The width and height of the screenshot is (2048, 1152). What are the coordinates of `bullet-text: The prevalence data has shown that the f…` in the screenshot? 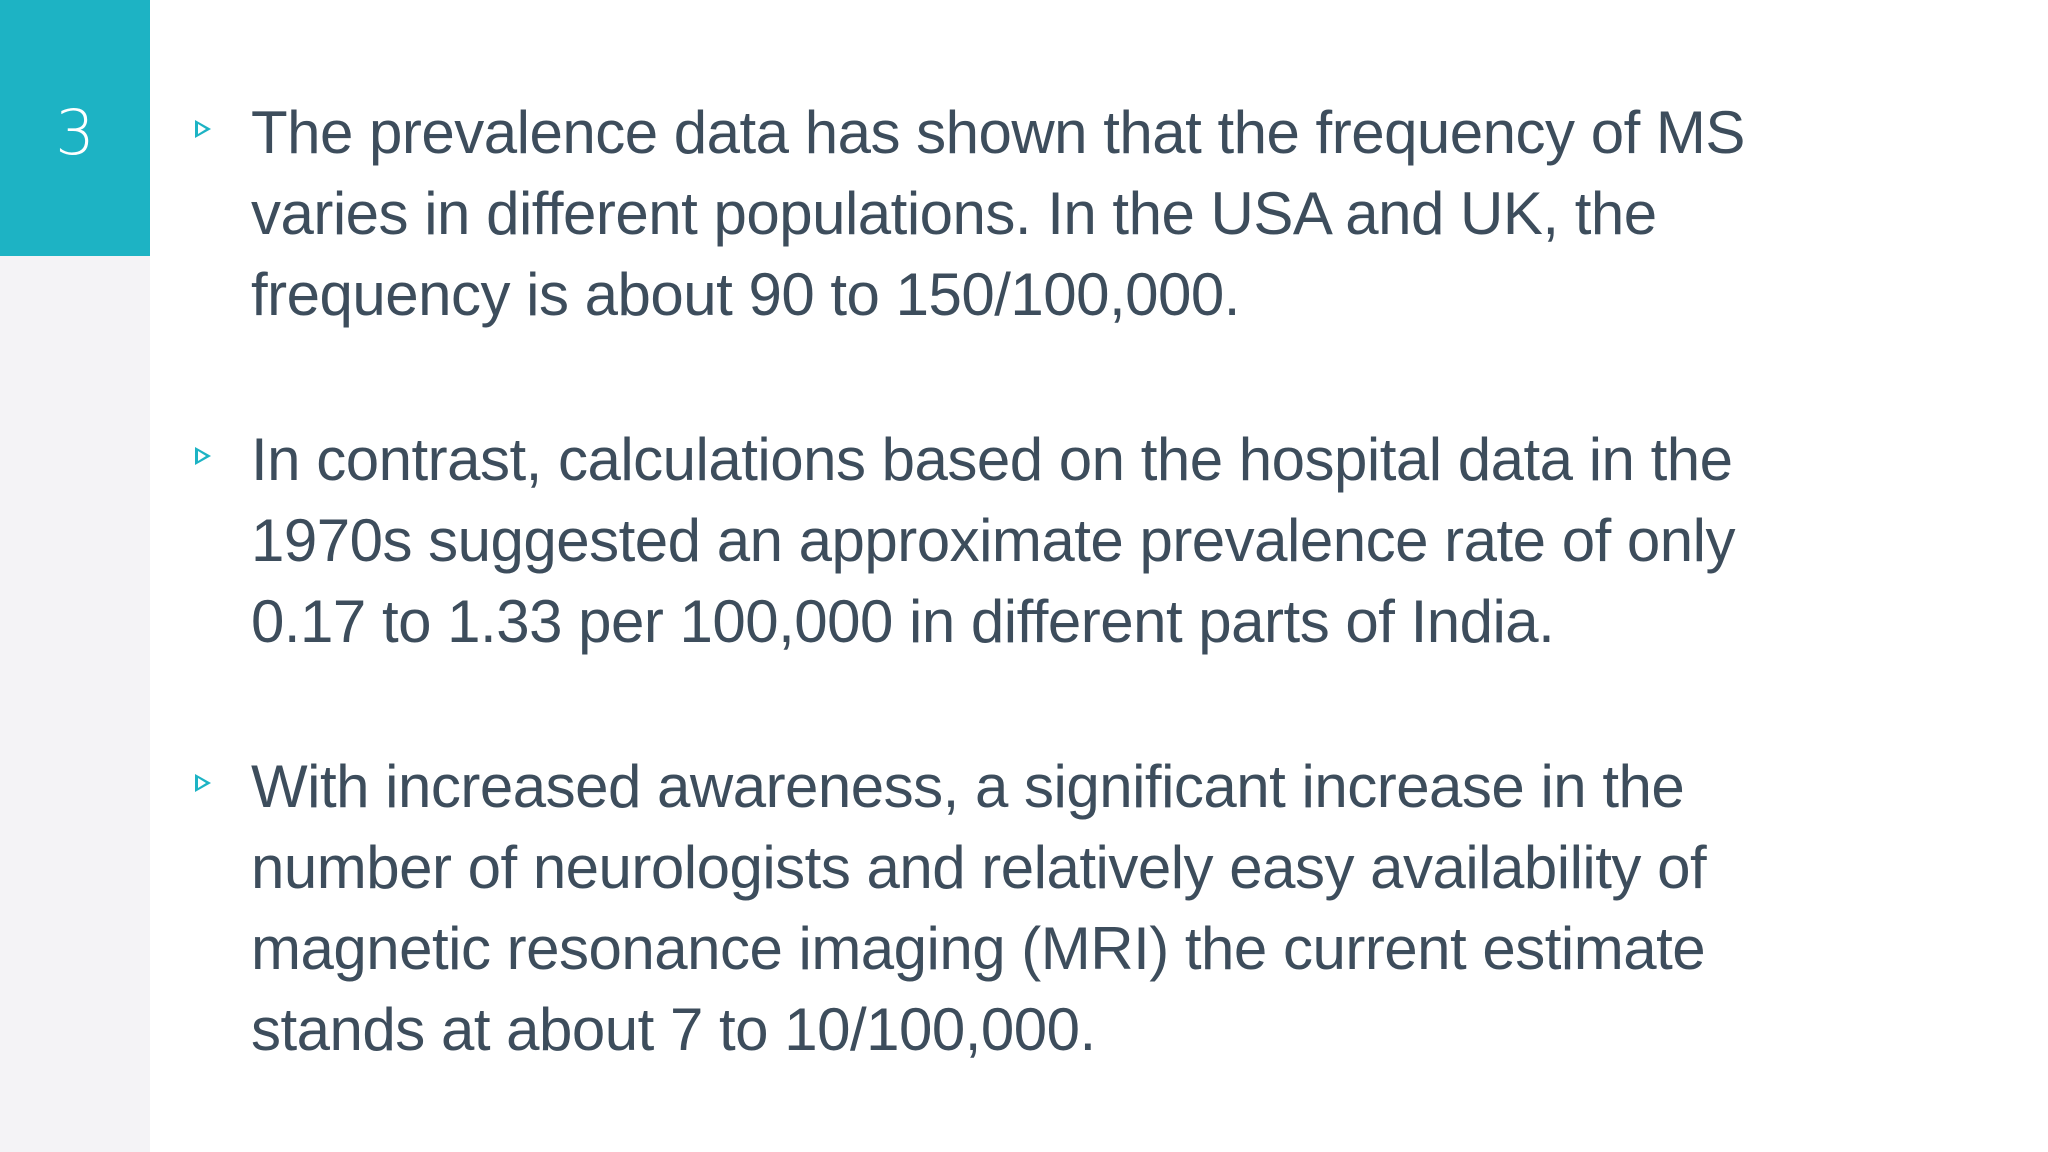 It's located at (998, 213).